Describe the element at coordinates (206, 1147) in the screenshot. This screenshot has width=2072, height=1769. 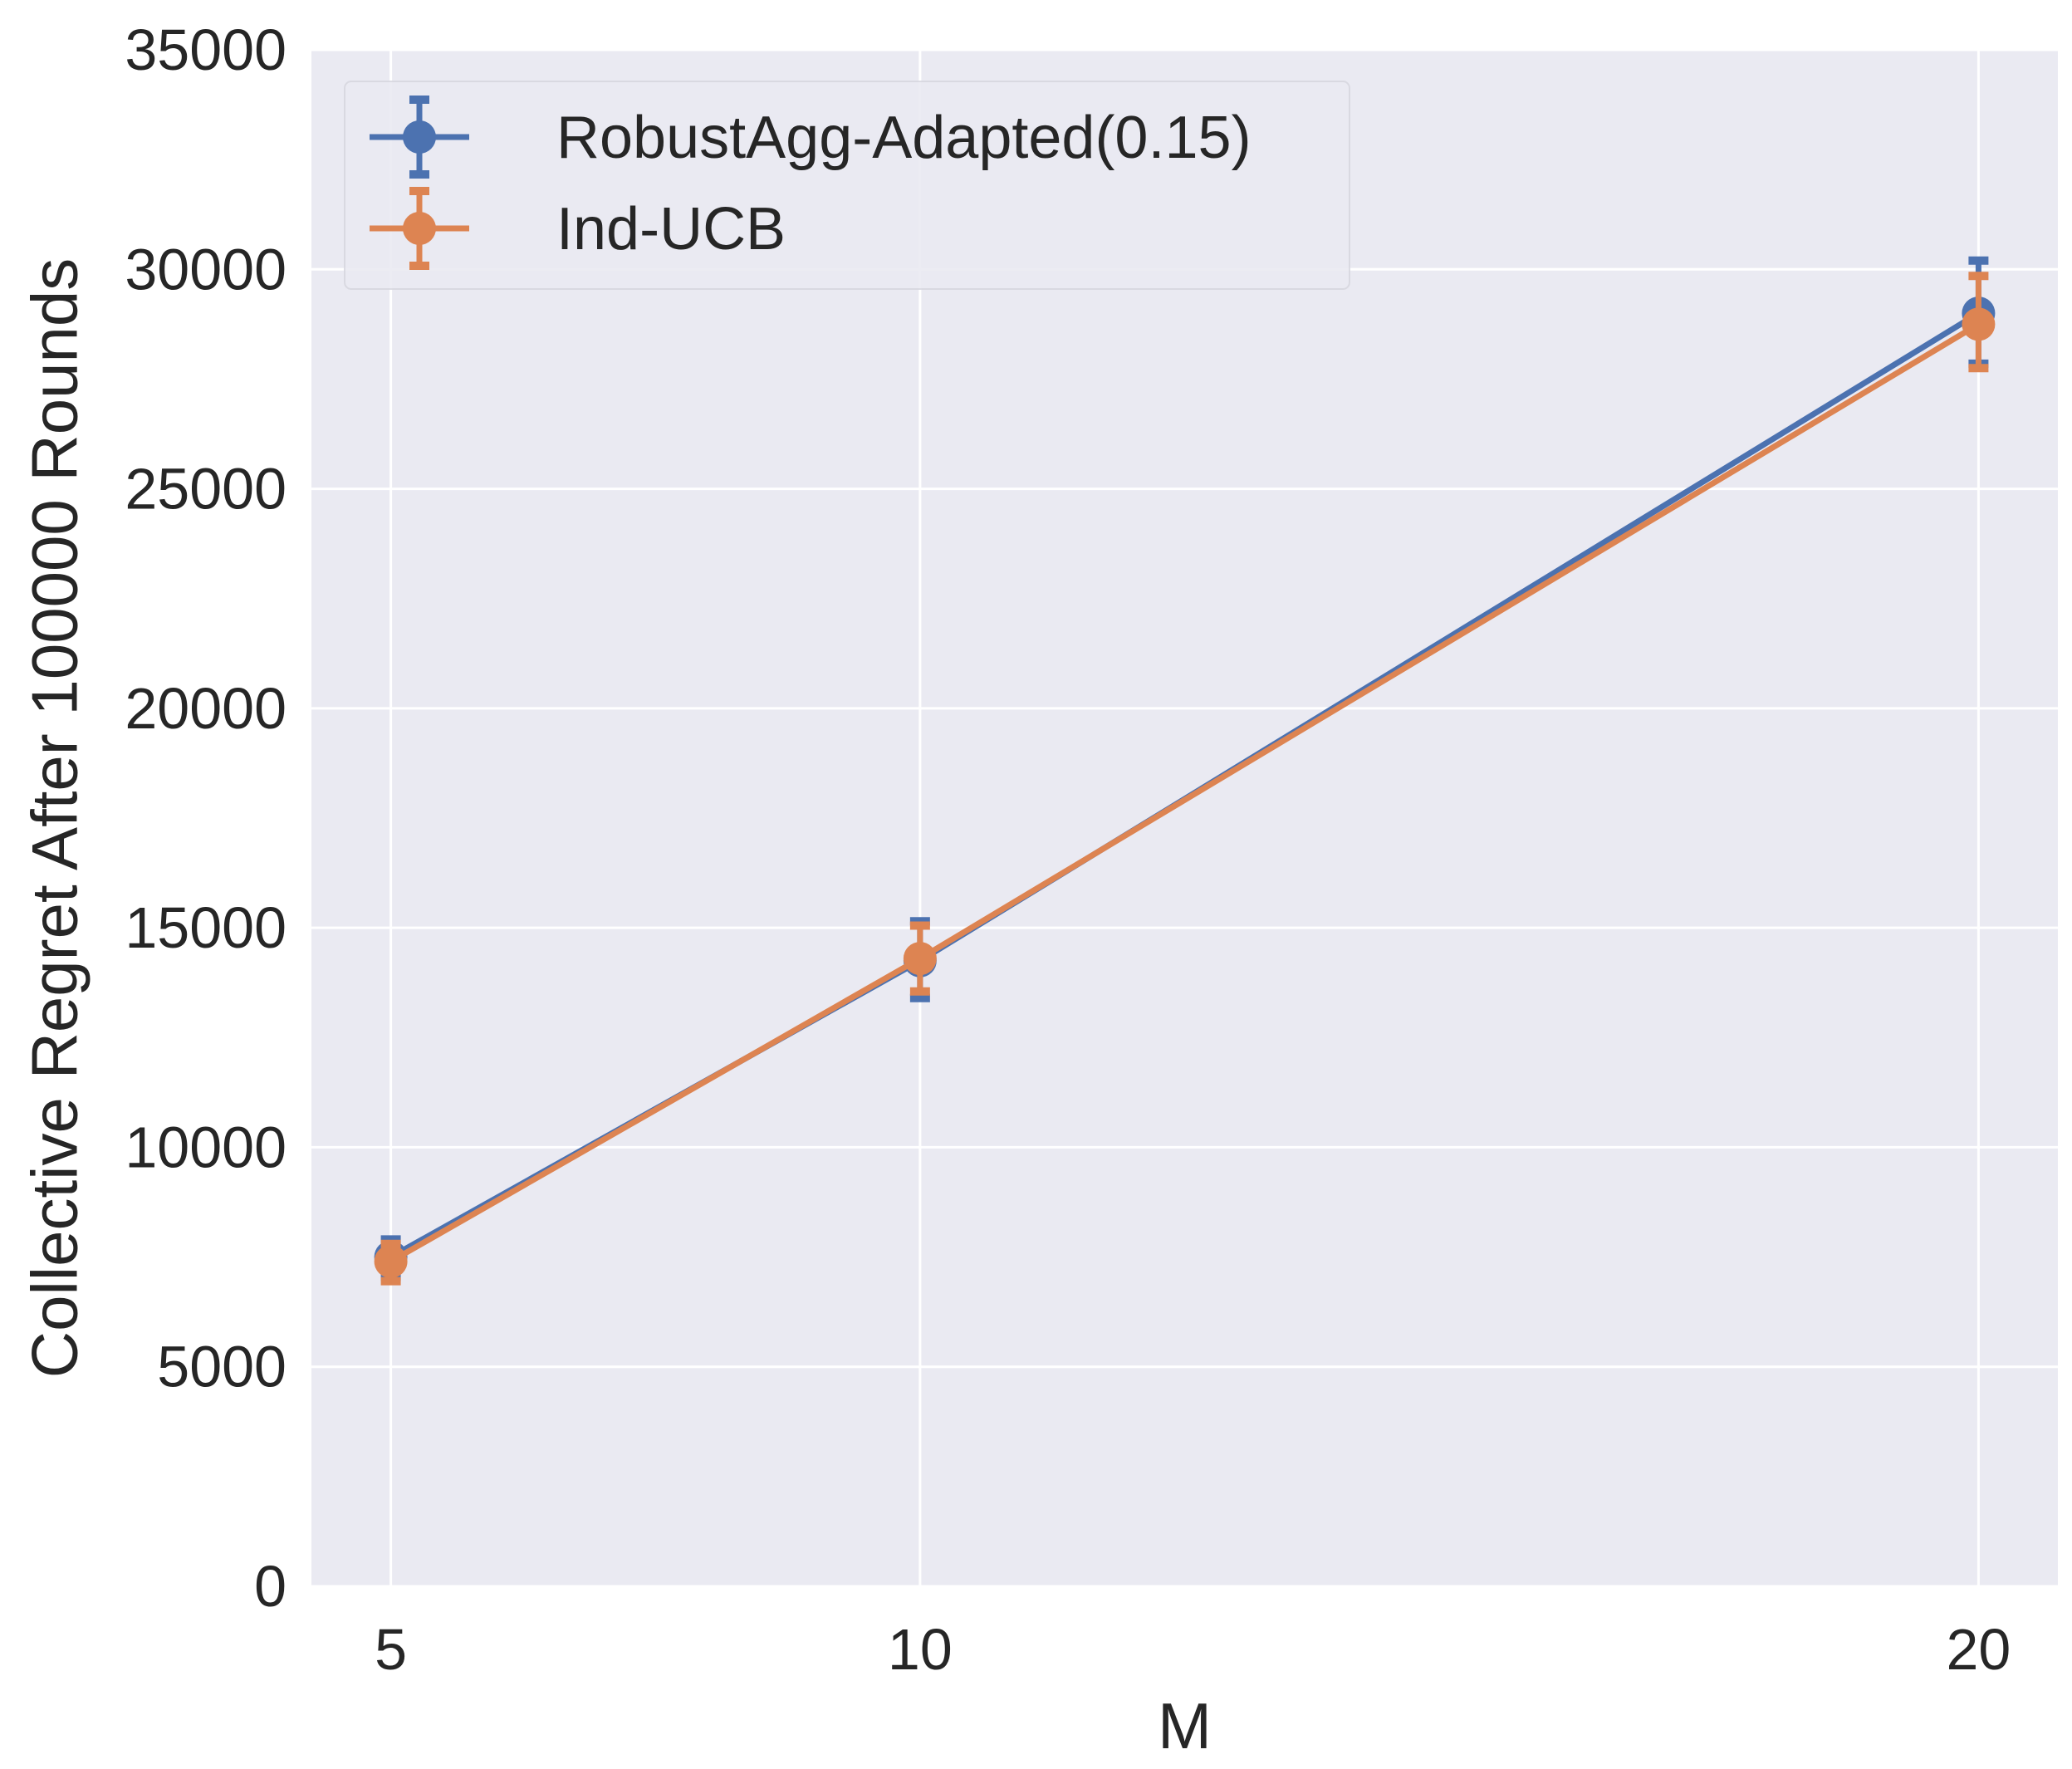
I see `y-tick-label: 10000` at that location.